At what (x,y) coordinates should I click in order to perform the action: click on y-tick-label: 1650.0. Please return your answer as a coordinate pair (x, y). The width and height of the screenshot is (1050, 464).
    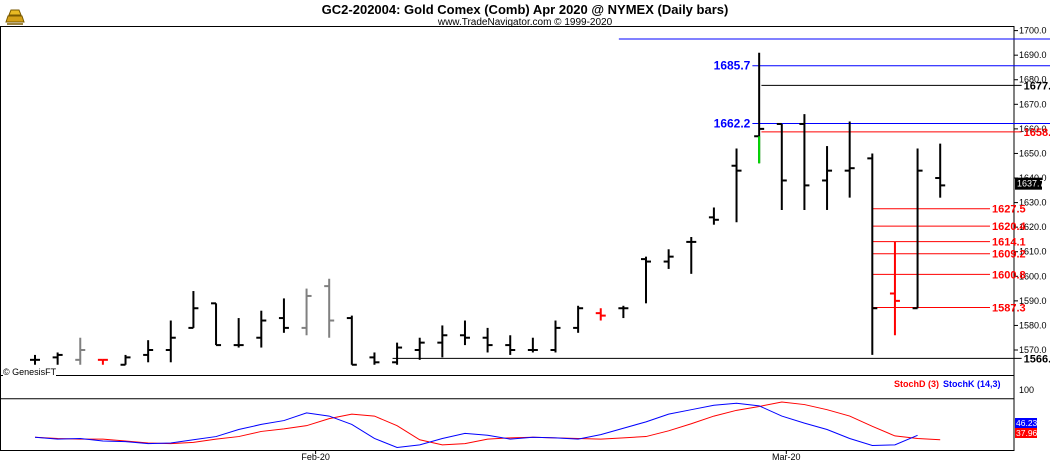
    Looking at the image, I should click on (1033, 153).